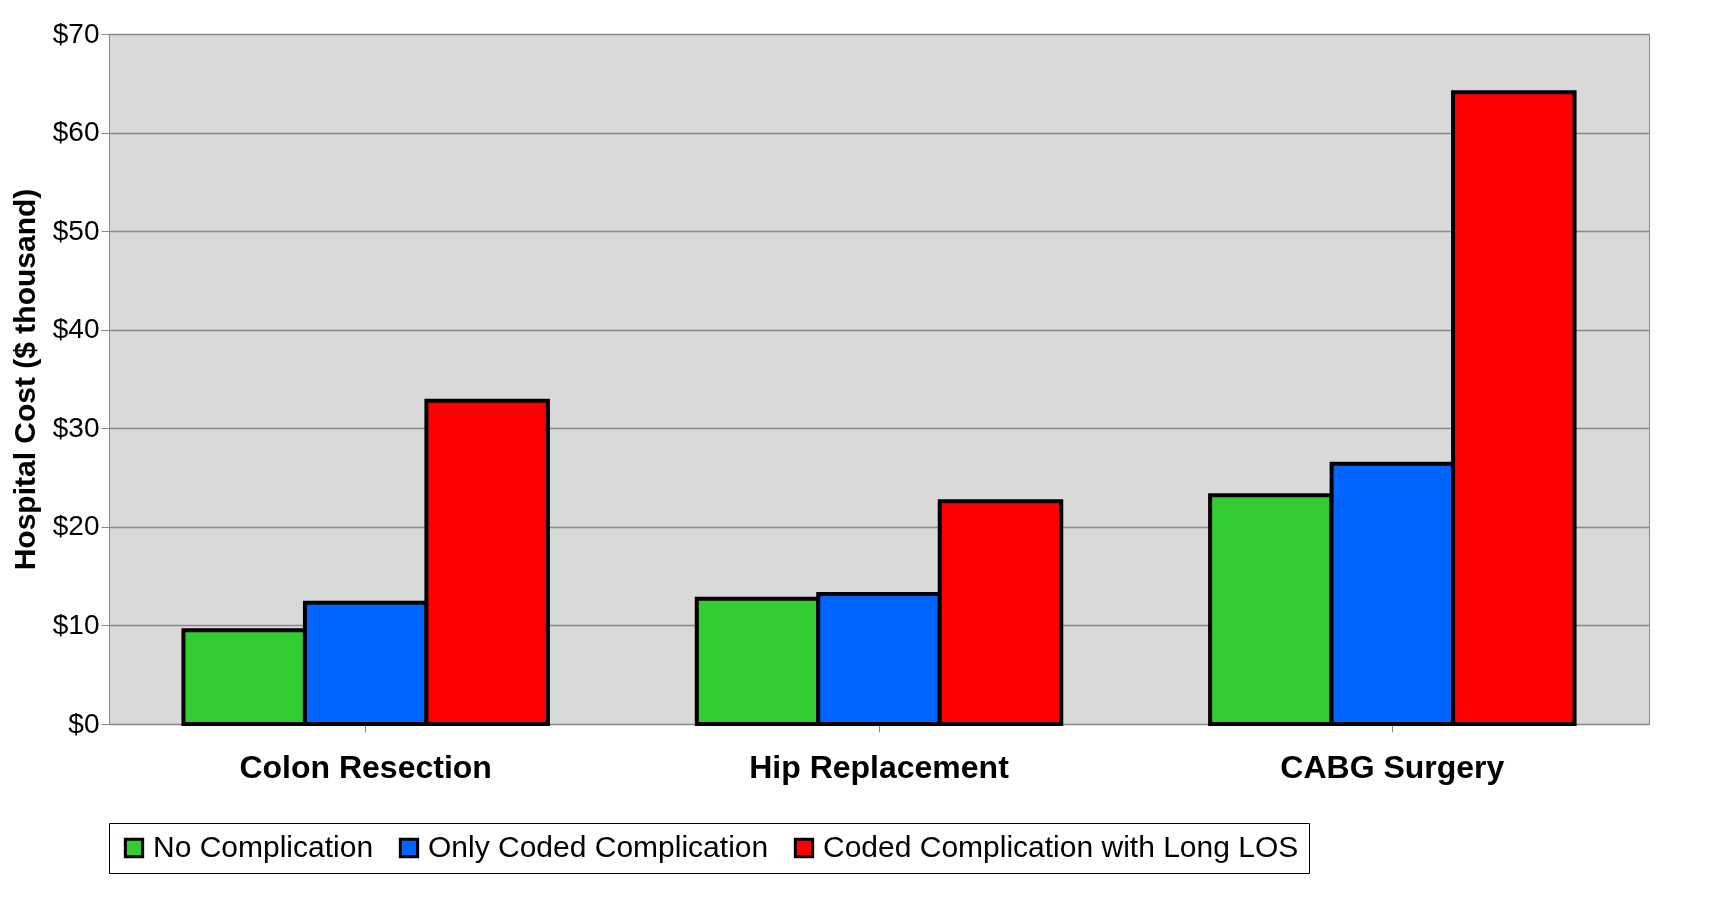 This screenshot has height=917, width=1728. Describe the element at coordinates (24, 379) in the screenshot. I see `y-axis-title: Hospital Cost ($ thousand)` at that location.